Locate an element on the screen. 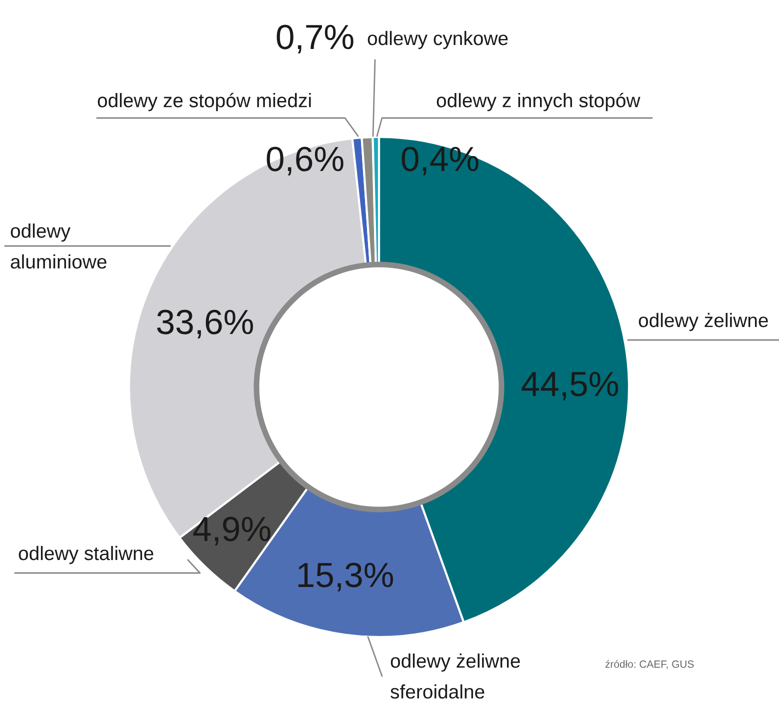  slice-label: odlewy ze stopów miedzi is located at coordinates (204, 102).